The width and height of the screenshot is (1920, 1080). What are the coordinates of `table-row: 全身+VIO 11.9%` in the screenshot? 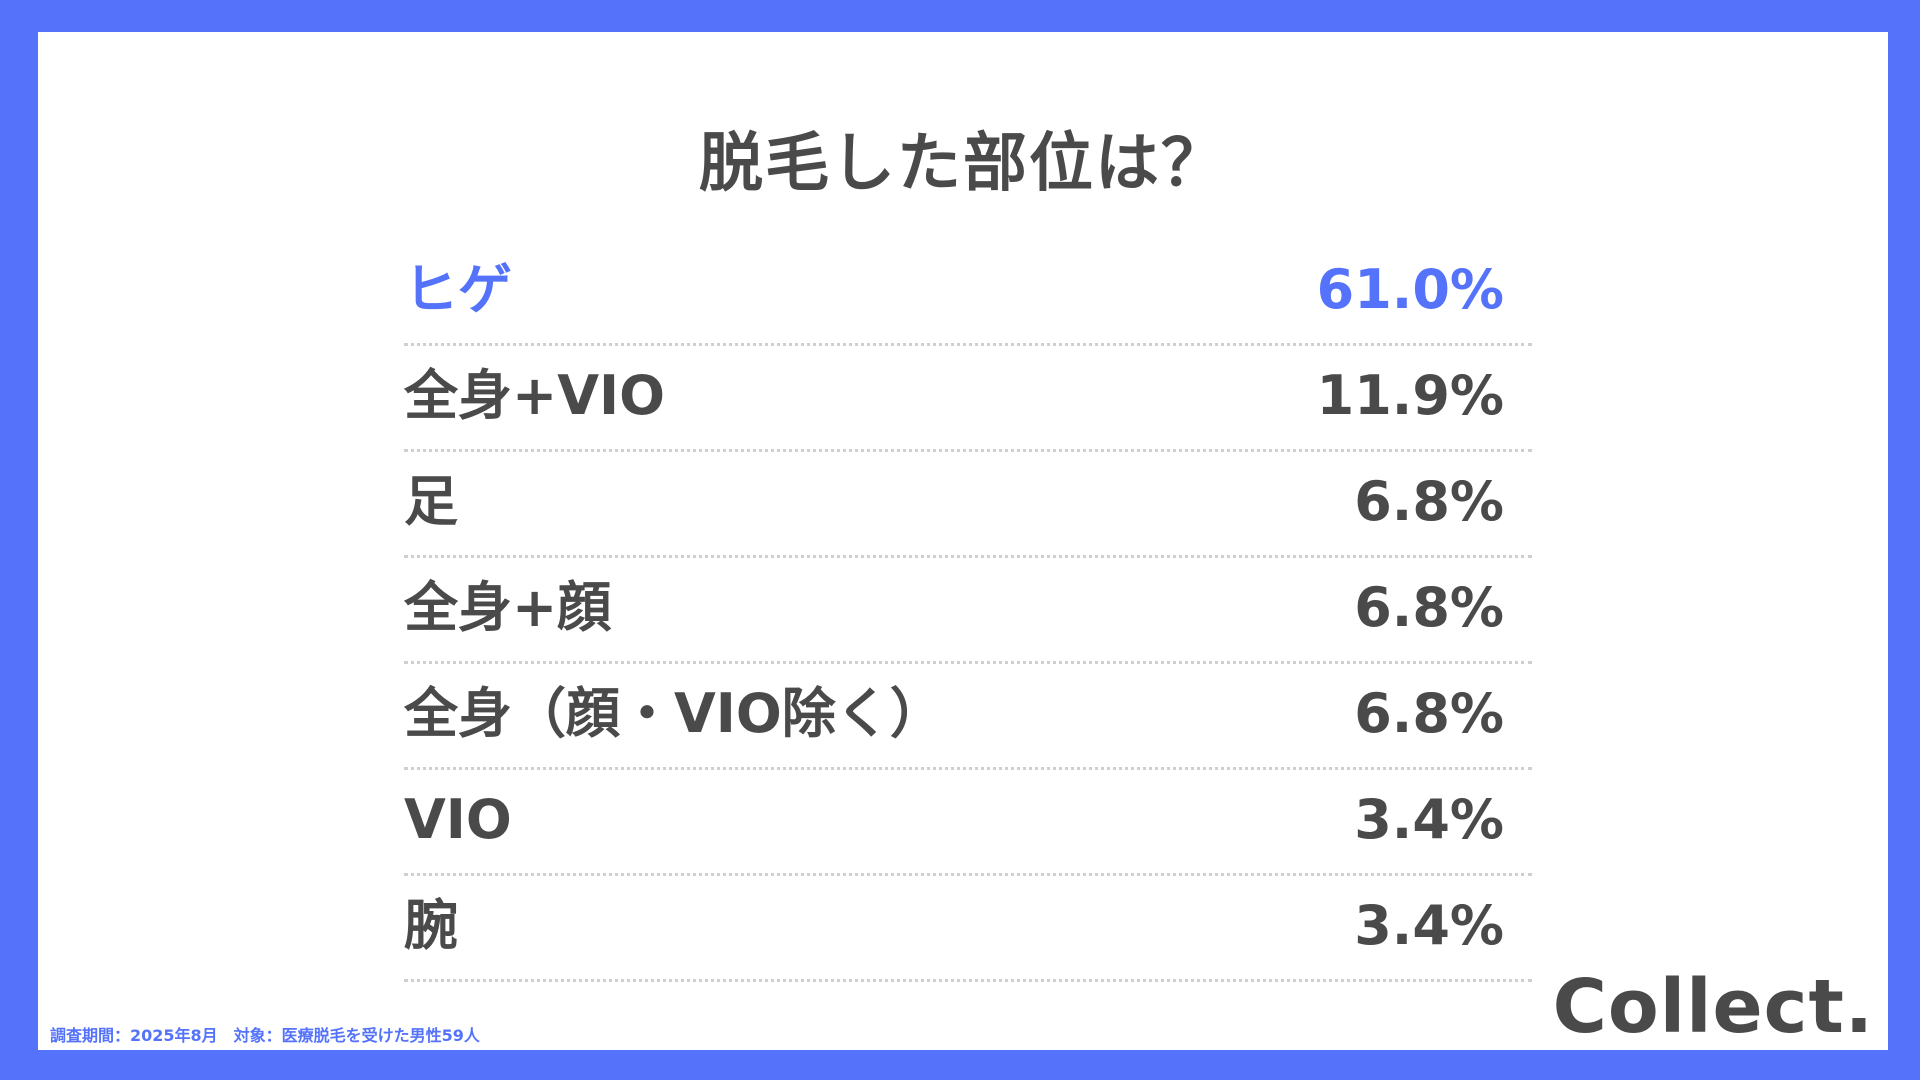 It's located at (968, 399).